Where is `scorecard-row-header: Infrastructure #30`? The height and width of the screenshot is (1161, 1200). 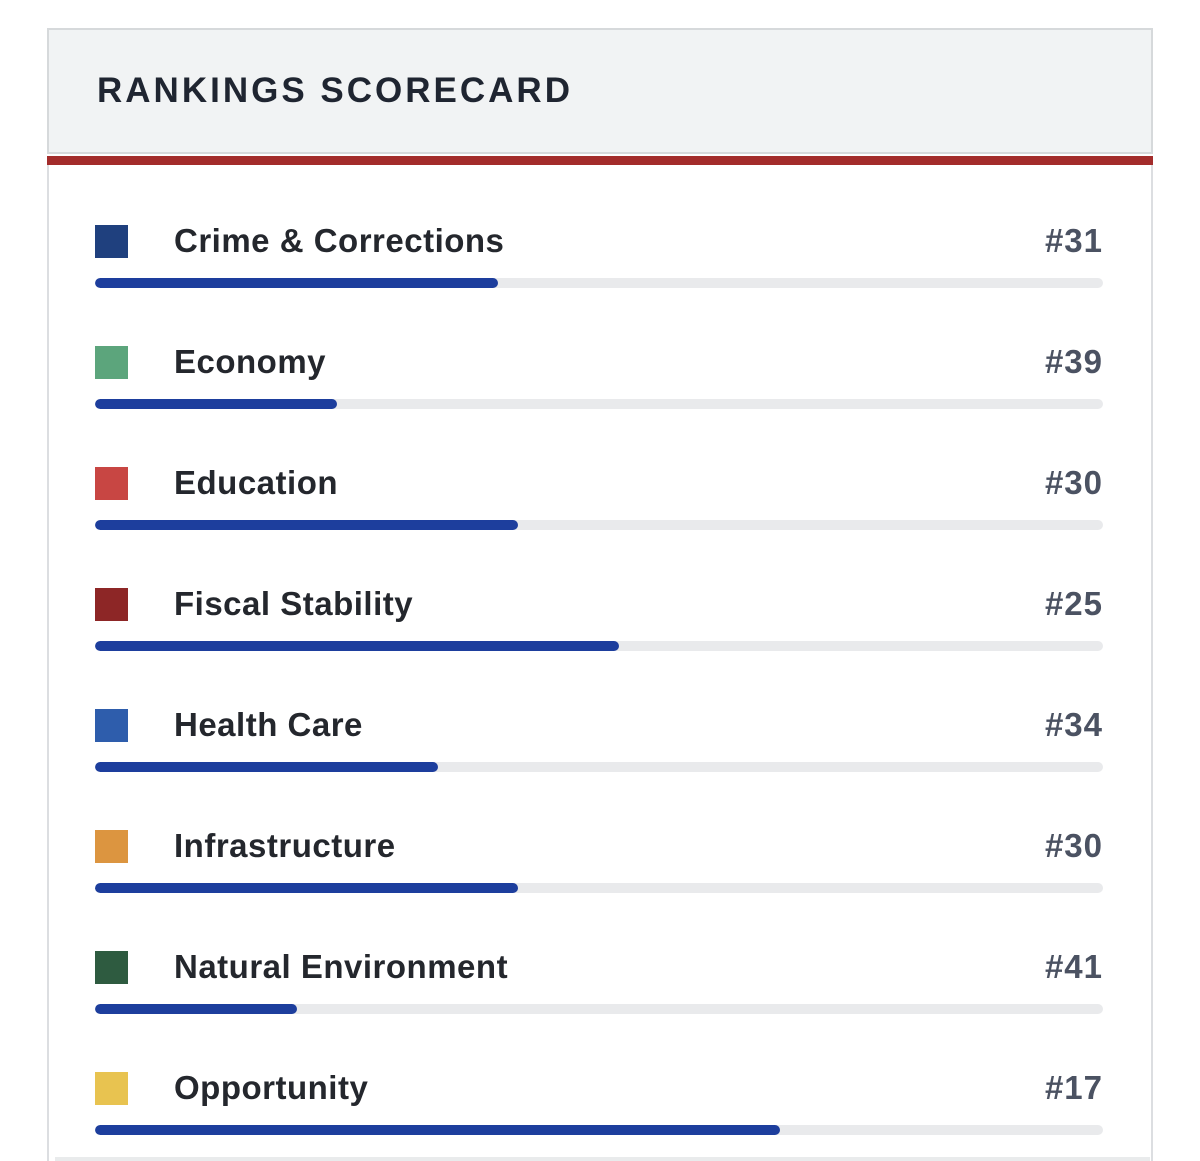 scorecard-row-header: Infrastructure #30 is located at coordinates (599, 845).